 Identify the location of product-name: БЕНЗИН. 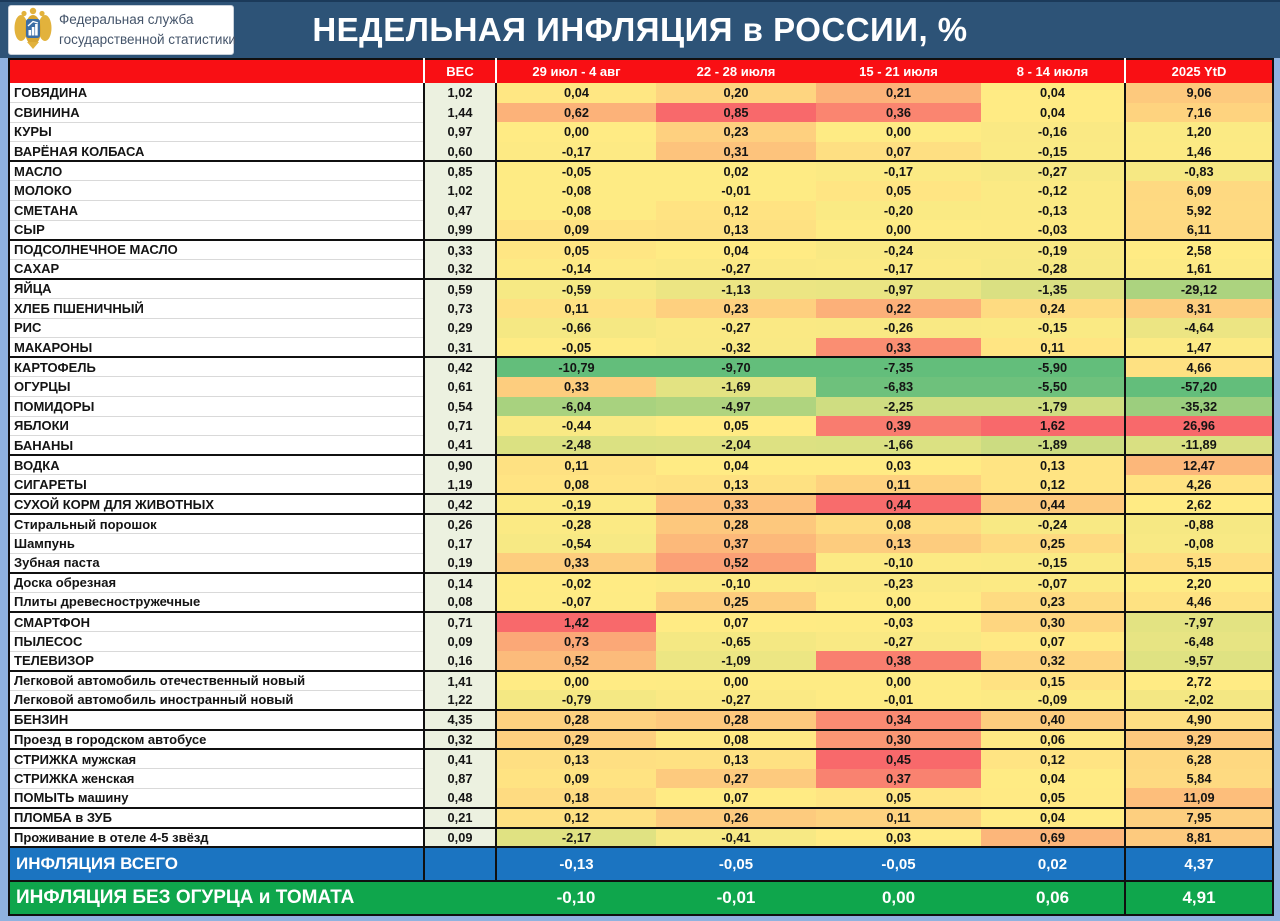
(217, 720).